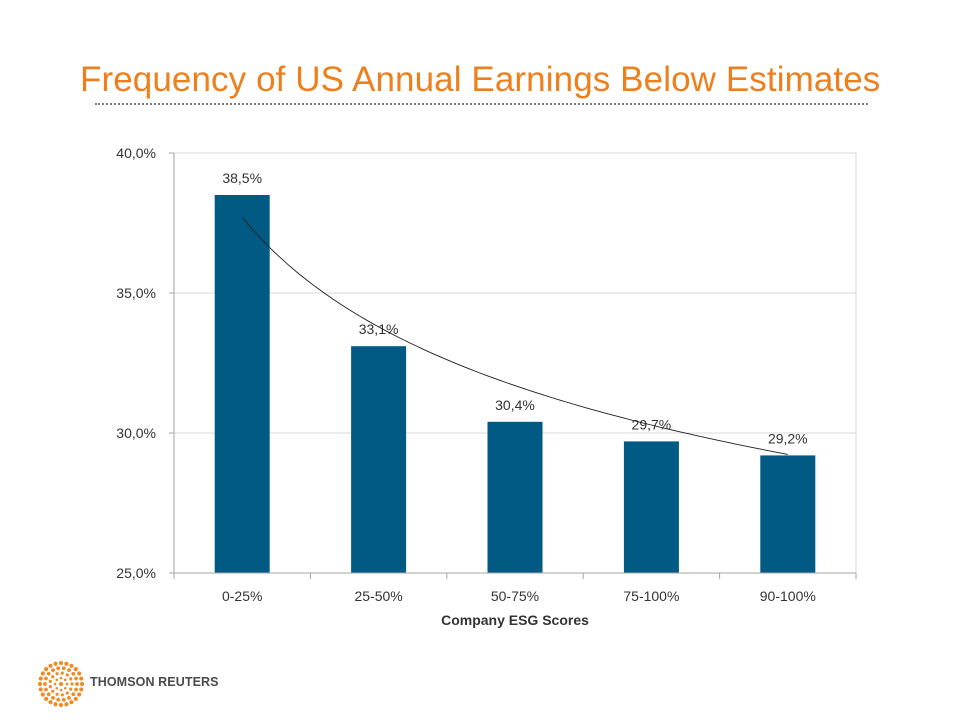  Describe the element at coordinates (651, 596) in the screenshot. I see `x-tick-label: 75-100%` at that location.